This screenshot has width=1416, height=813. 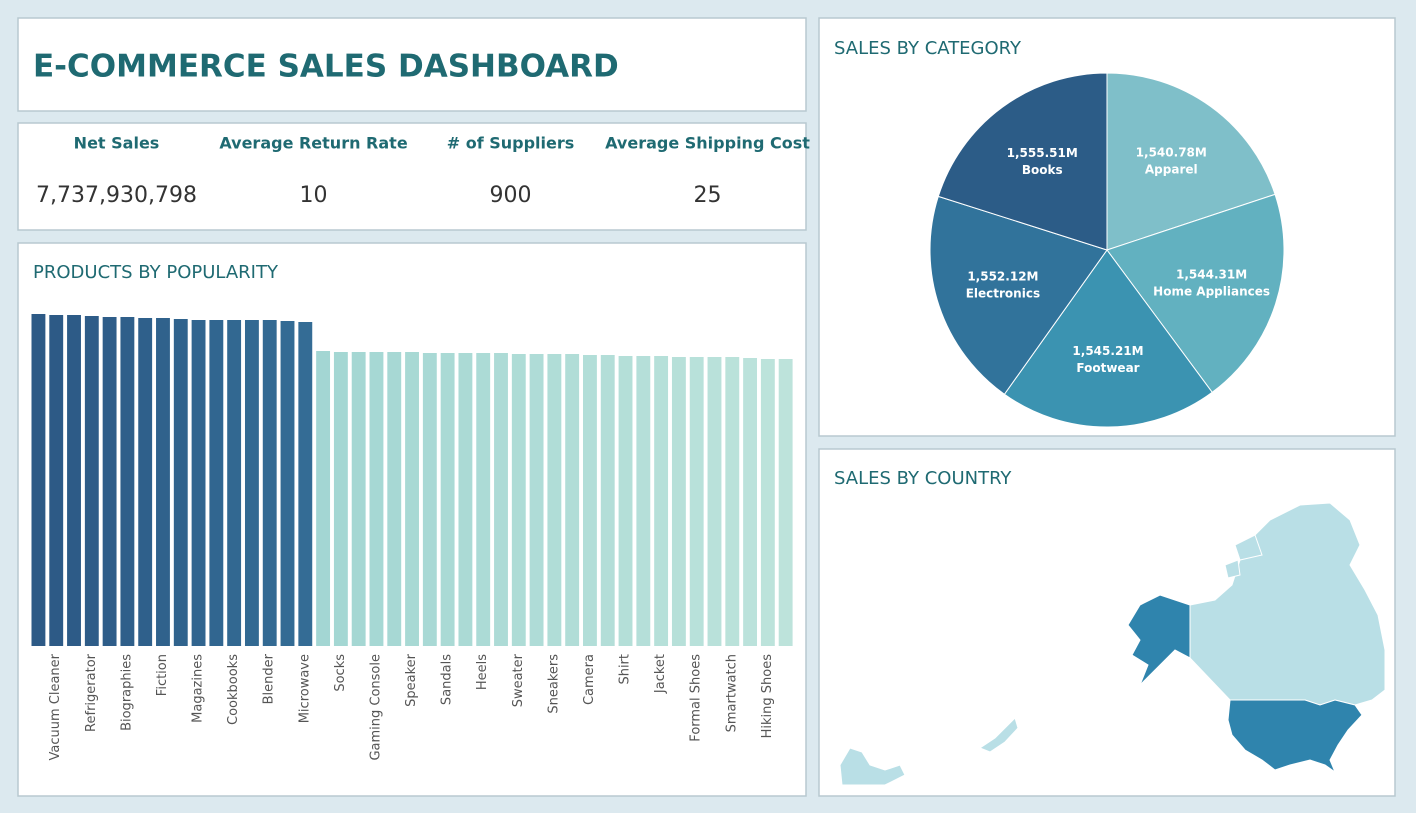 What do you see at coordinates (872, 766) in the screenshot?
I see `indonesia` at bounding box center [872, 766].